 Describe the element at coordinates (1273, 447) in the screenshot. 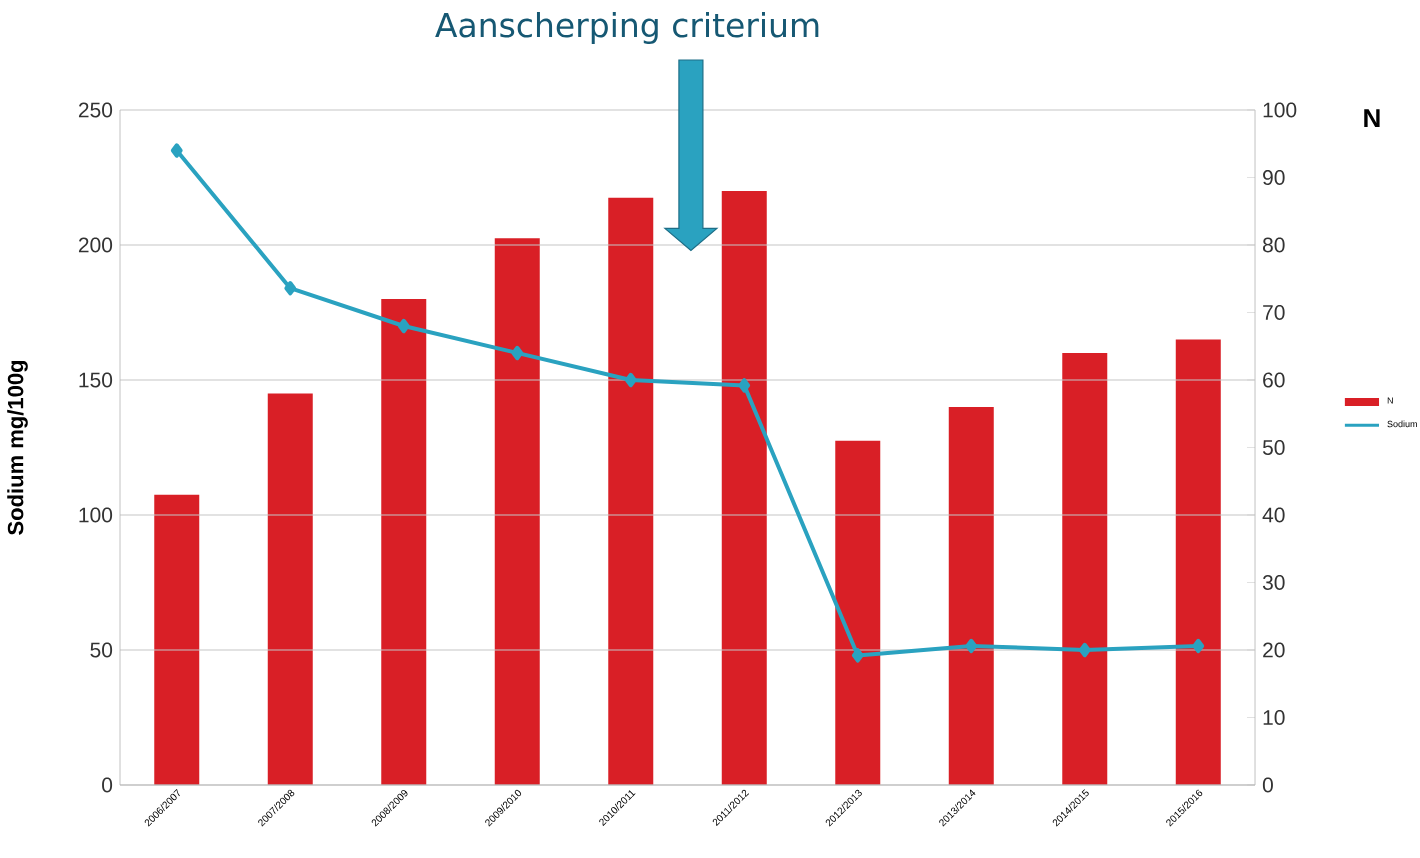

I see `y2-tick-label: 50` at that location.